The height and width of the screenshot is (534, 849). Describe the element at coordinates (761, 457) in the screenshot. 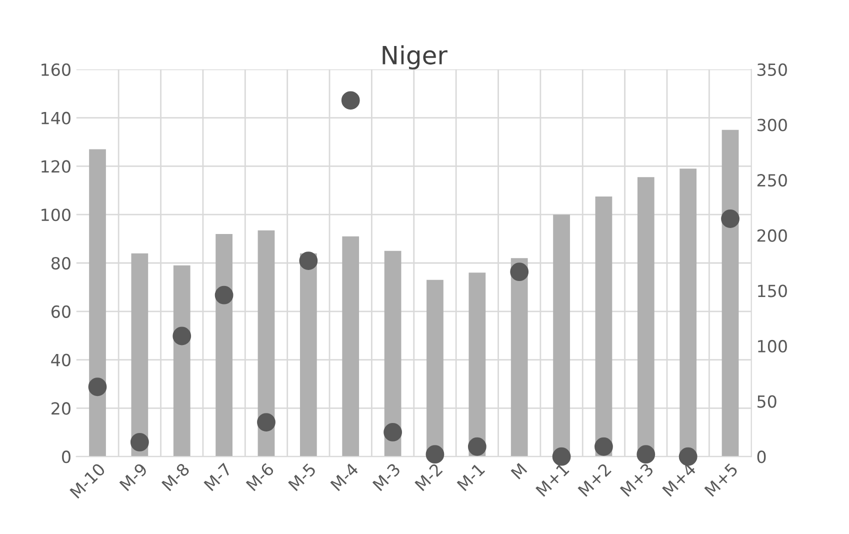

I see `y2-tick-label: 0` at that location.